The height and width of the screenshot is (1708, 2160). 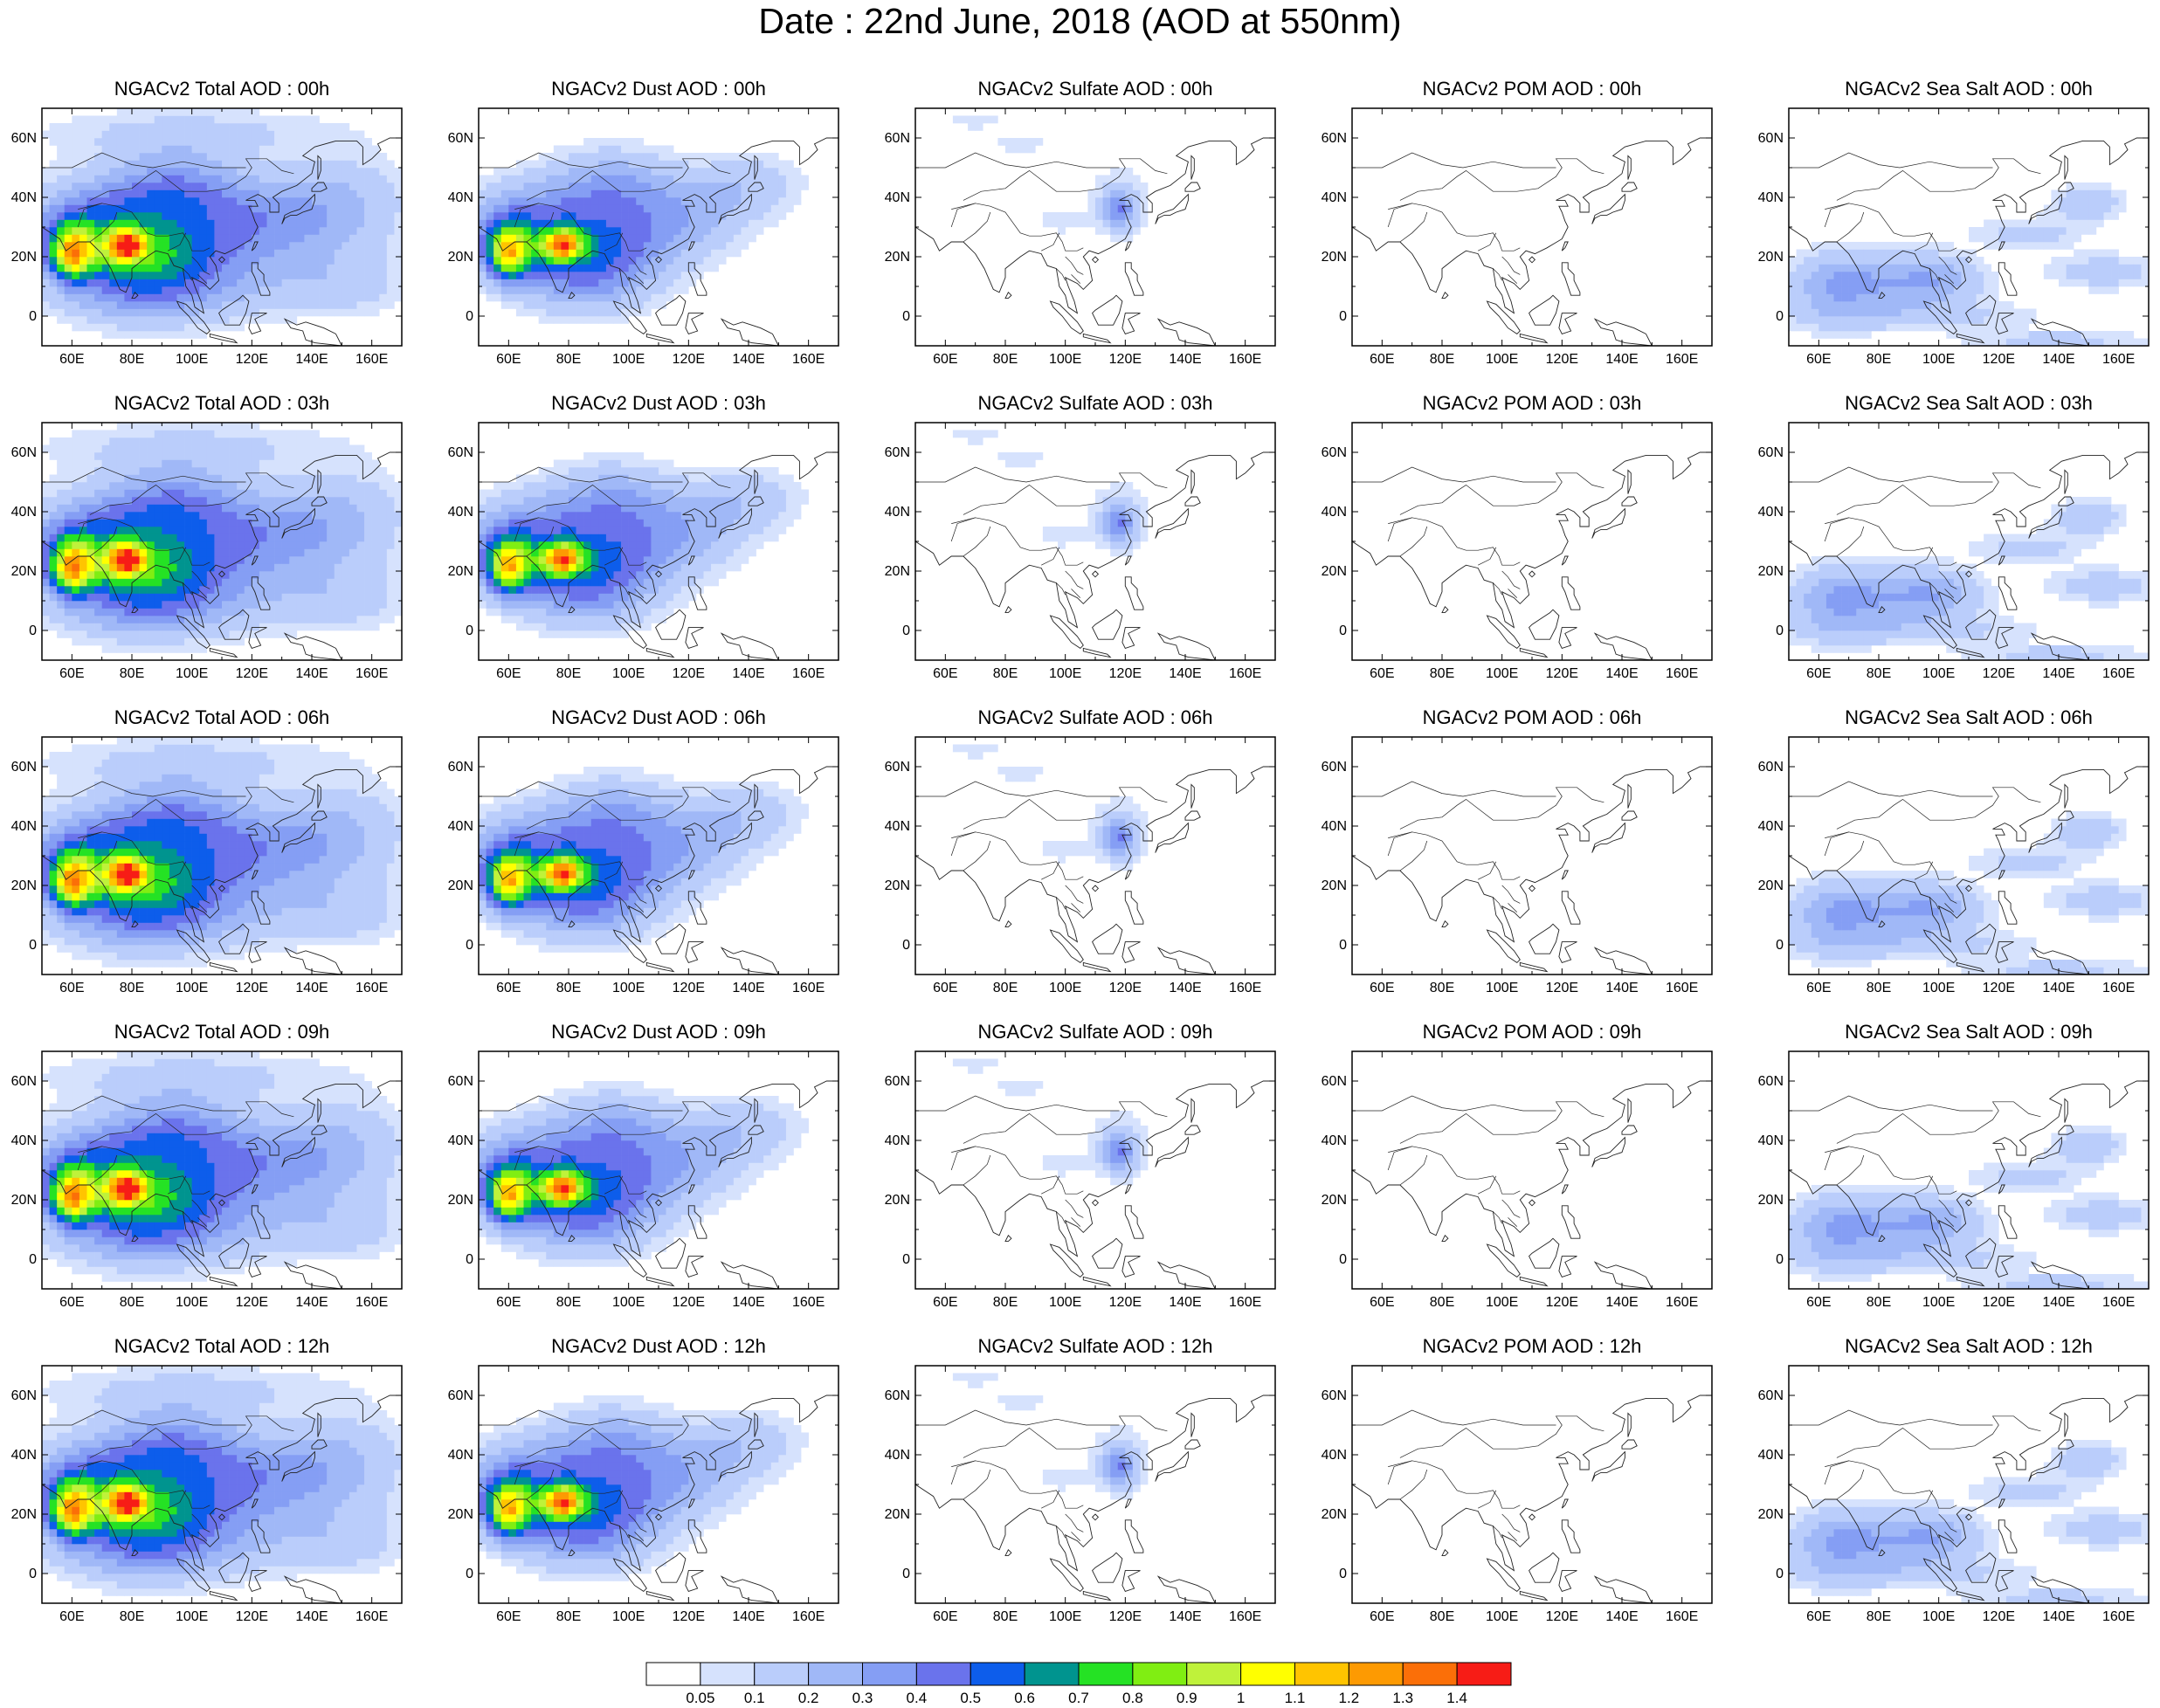 I want to click on y-tick-label: 40N, so click(x=1771, y=197).